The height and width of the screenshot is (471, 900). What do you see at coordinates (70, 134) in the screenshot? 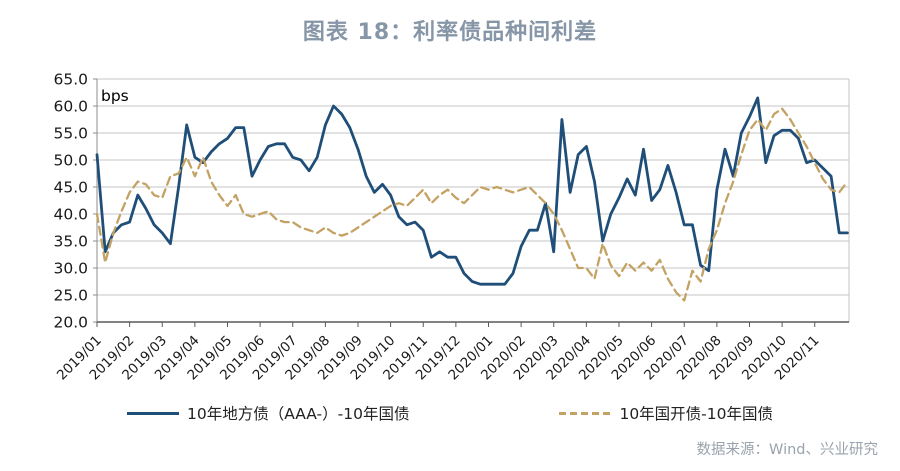
I see `y-tick-label: 55.0` at bounding box center [70, 134].